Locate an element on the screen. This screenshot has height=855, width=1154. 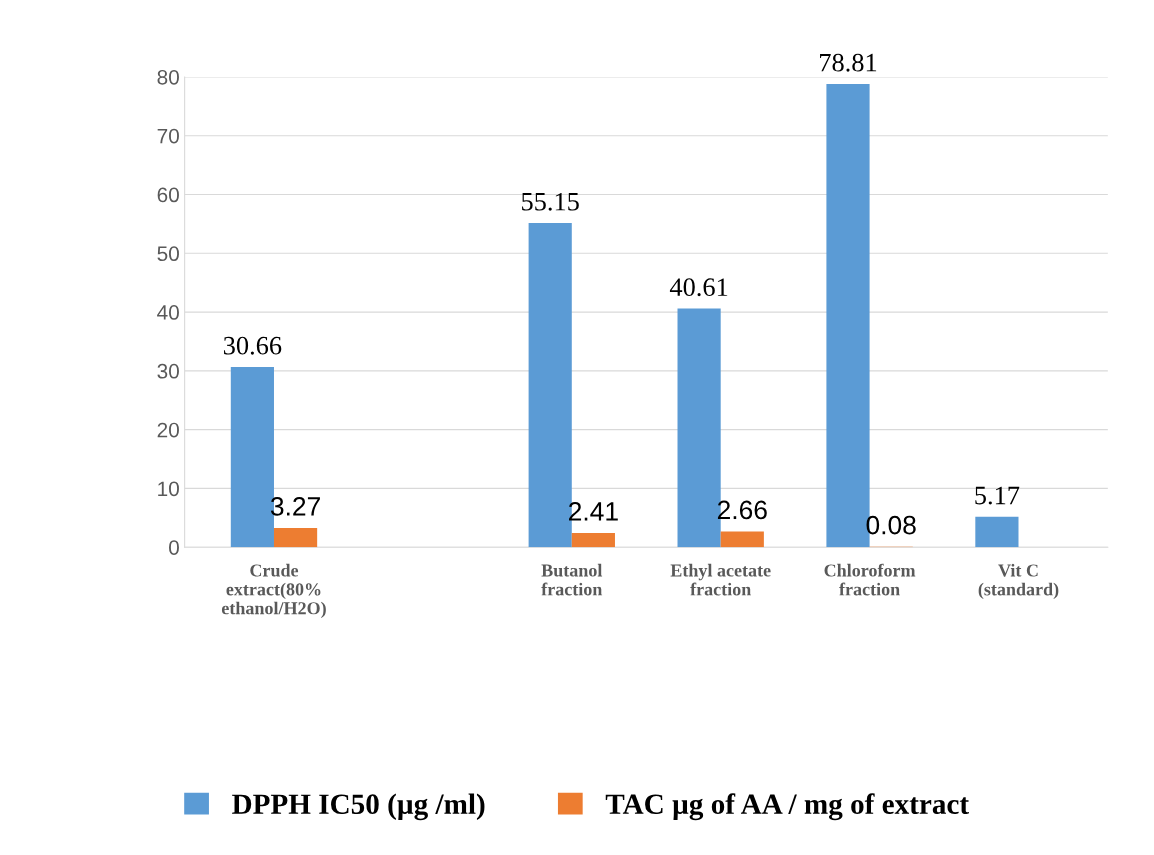
y-tick-label: 0 is located at coordinates (174, 547).